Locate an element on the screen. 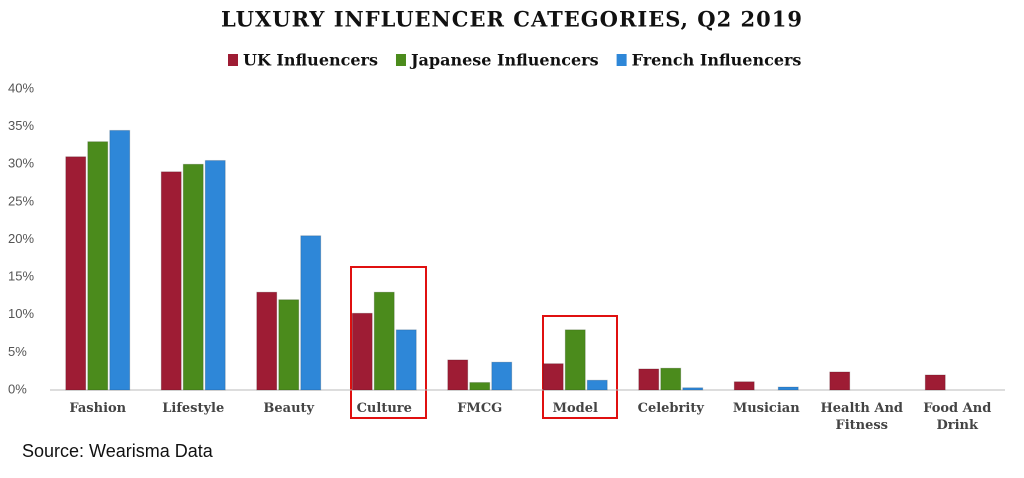 The width and height of the screenshot is (1024, 478). chart-title: LUXURY INFLUENCER CATEGORIES, Q2 2019 is located at coordinates (512, 19).